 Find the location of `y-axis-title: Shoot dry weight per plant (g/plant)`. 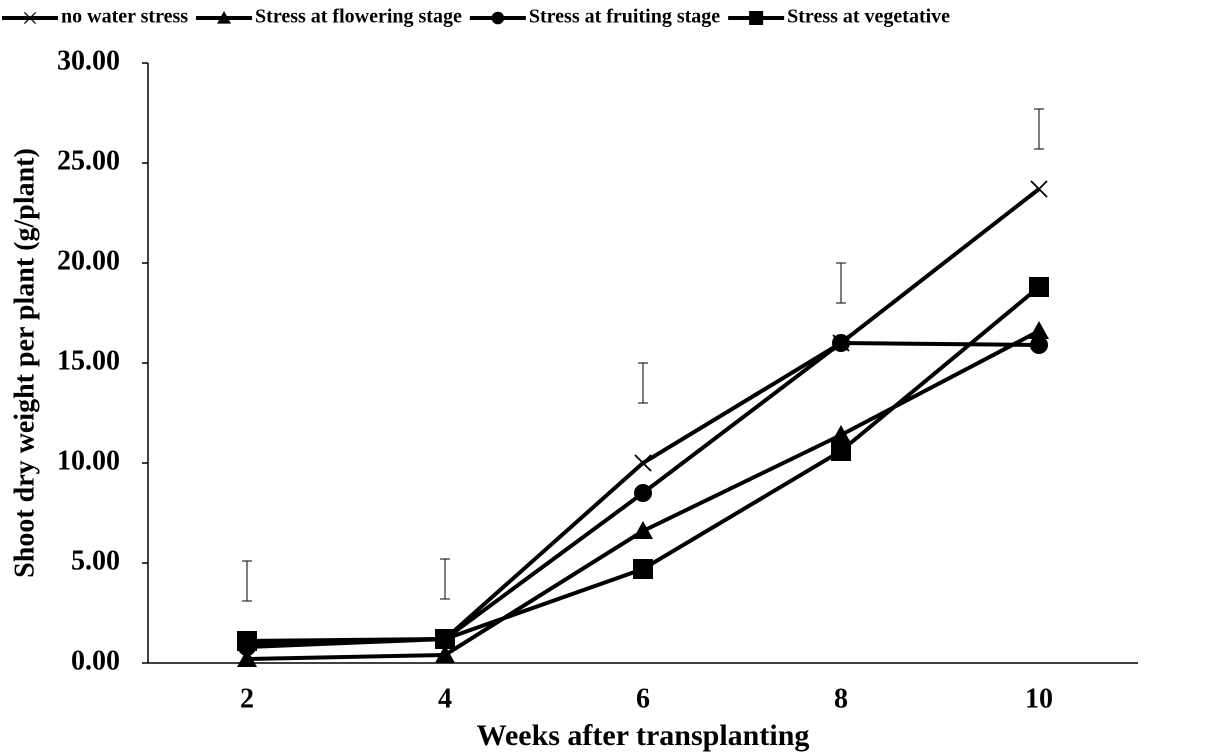

y-axis-title: Shoot dry weight per plant (g/plant) is located at coordinates (24, 363).